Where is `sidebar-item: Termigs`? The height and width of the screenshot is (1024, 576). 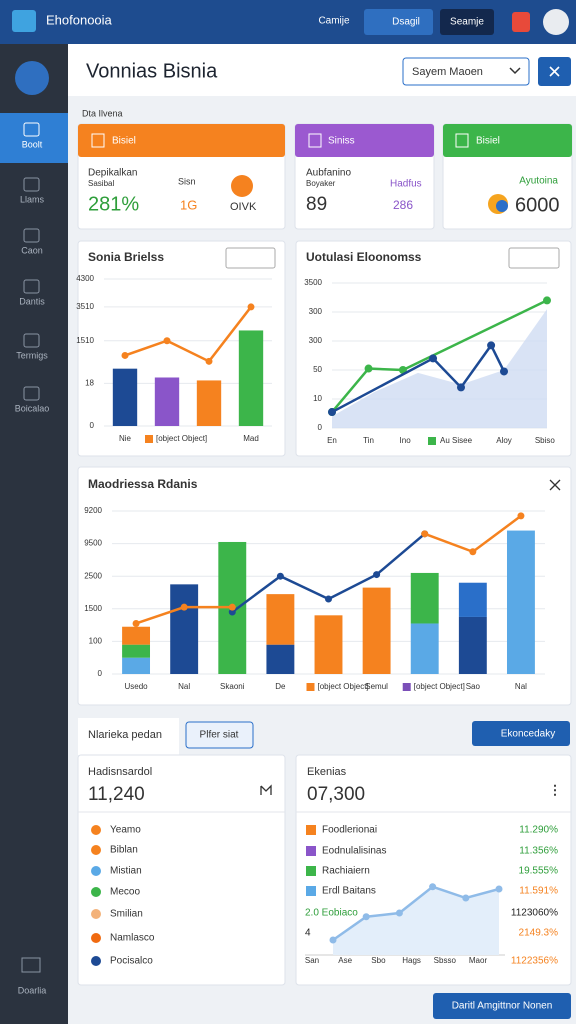 sidebar-item: Termigs is located at coordinates (32, 355).